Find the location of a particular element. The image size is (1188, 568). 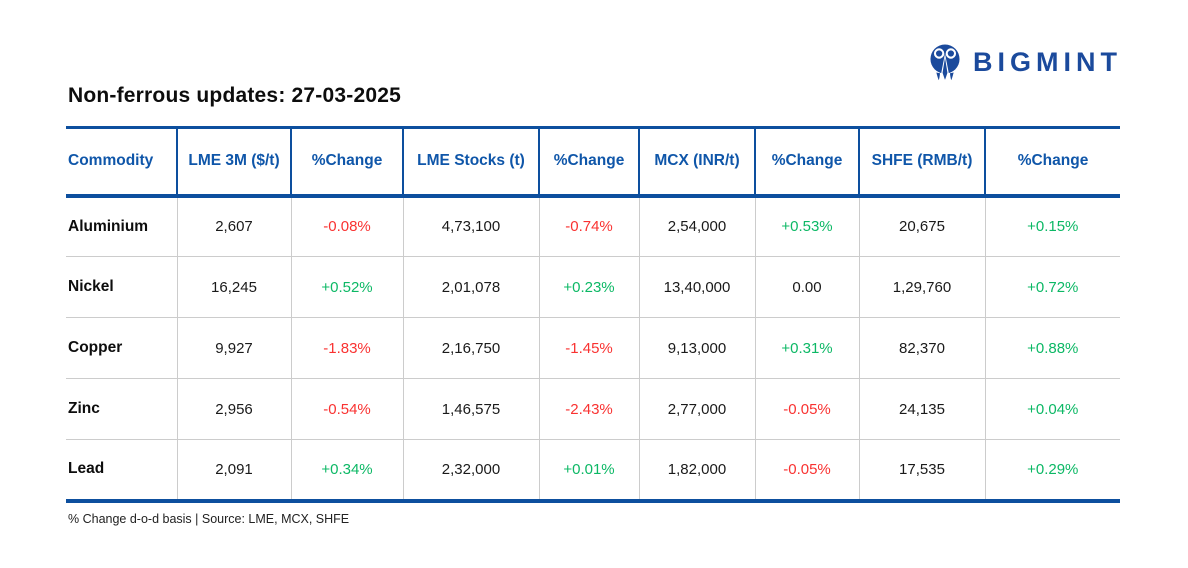

cell-change: +0.34% is located at coordinates (346, 471).